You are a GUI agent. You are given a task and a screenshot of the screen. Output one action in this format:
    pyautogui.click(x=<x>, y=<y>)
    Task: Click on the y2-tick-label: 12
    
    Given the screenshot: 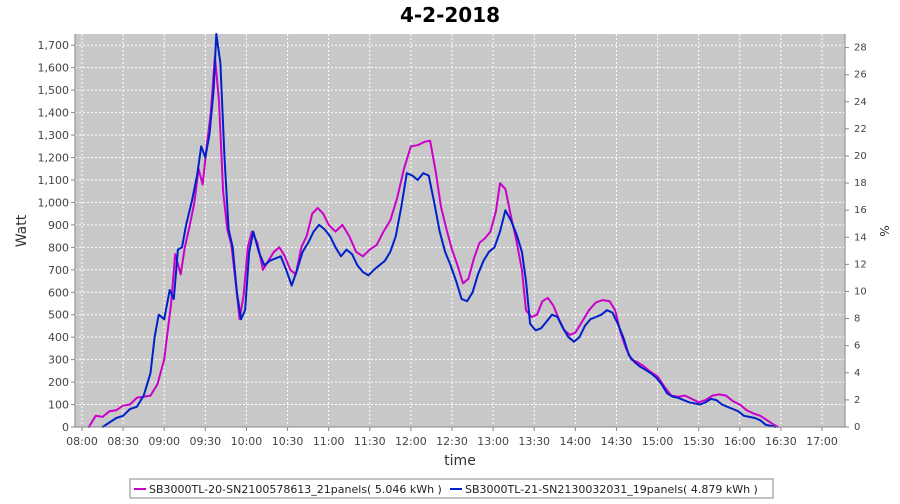 What is the action you would take?
    pyautogui.click(x=860, y=264)
    